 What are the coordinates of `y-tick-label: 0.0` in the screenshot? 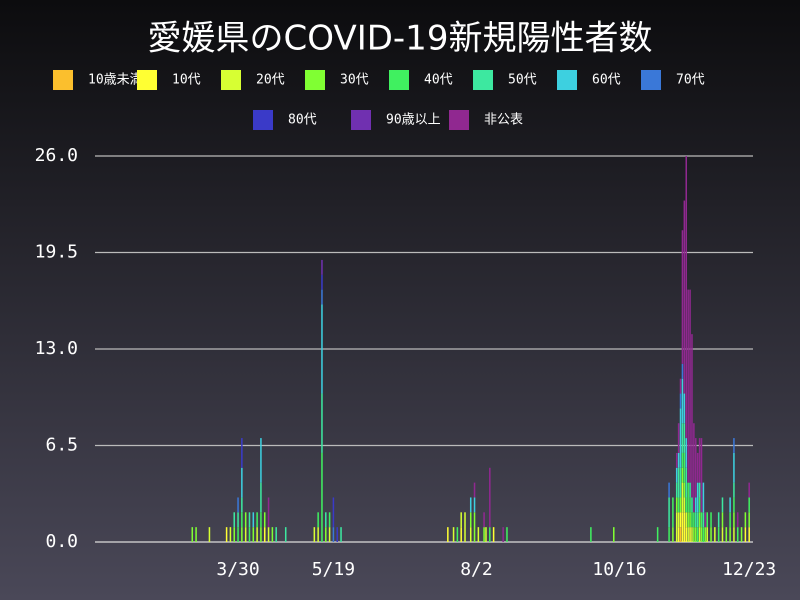 It's located at (61, 541).